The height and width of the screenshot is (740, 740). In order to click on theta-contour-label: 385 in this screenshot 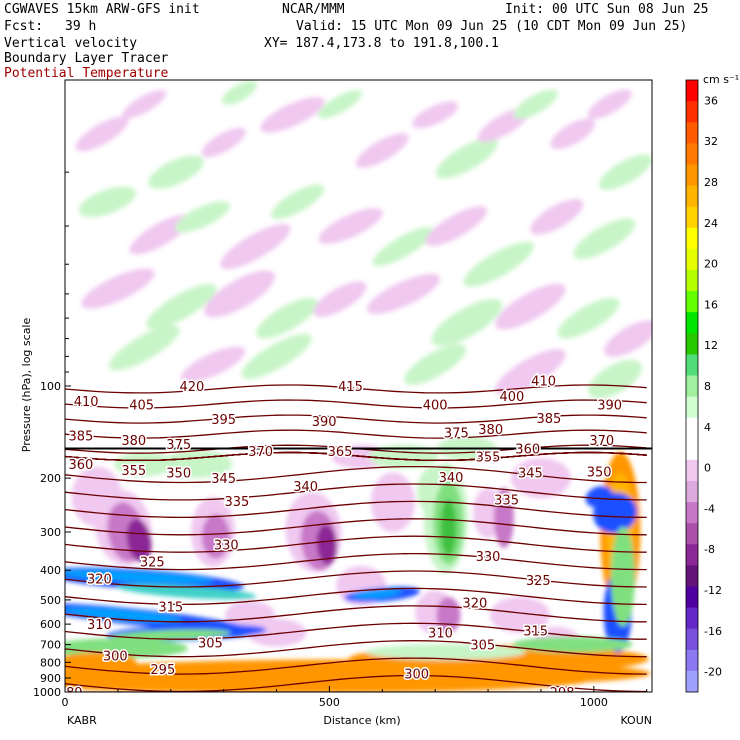, I will do `click(548, 419)`.